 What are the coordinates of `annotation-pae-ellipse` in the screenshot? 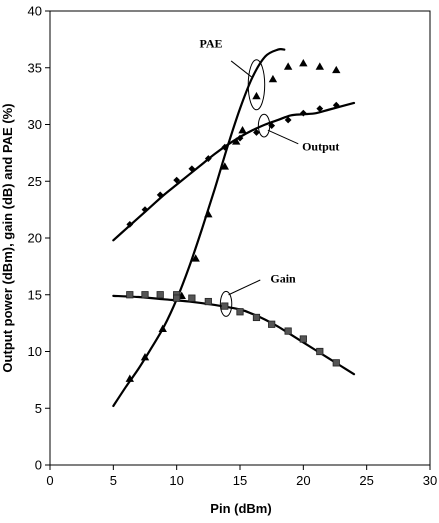 It's located at (256, 85).